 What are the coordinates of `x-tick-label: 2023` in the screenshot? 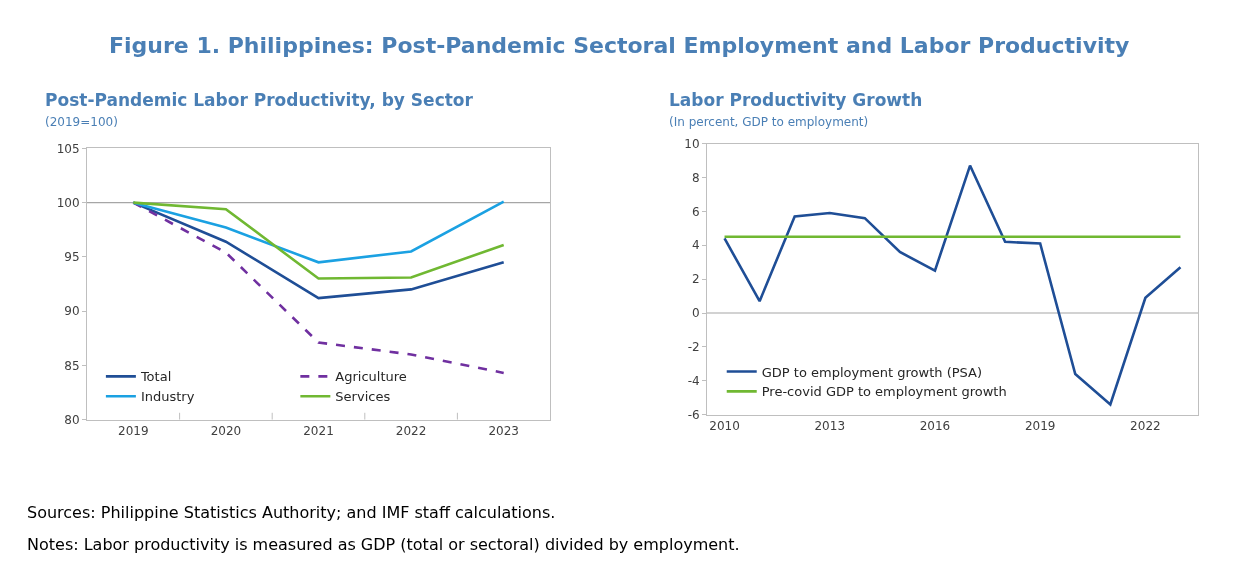 It's located at (503, 430).